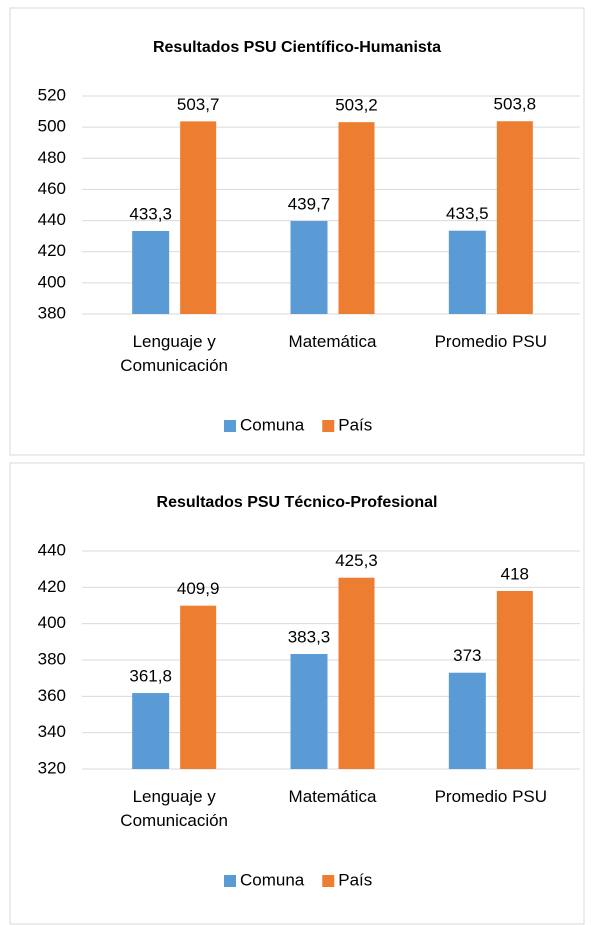  Describe the element at coordinates (297, 47) in the screenshot. I see `chart-title: Resultados PSU Científico-Humanista` at that location.